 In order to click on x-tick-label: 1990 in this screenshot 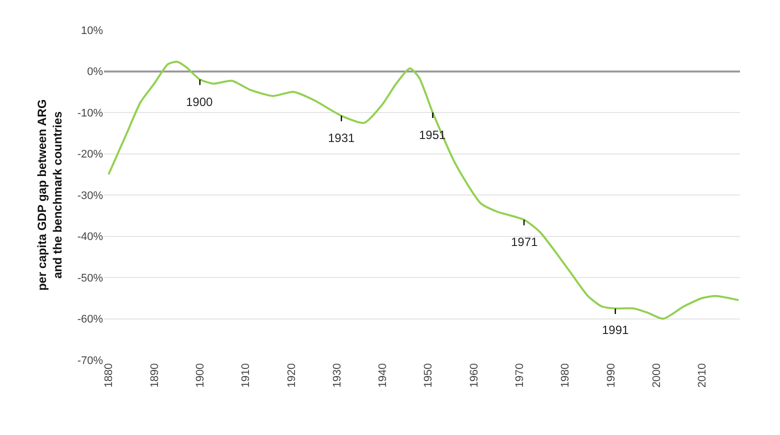, I will do `click(611, 375)`.